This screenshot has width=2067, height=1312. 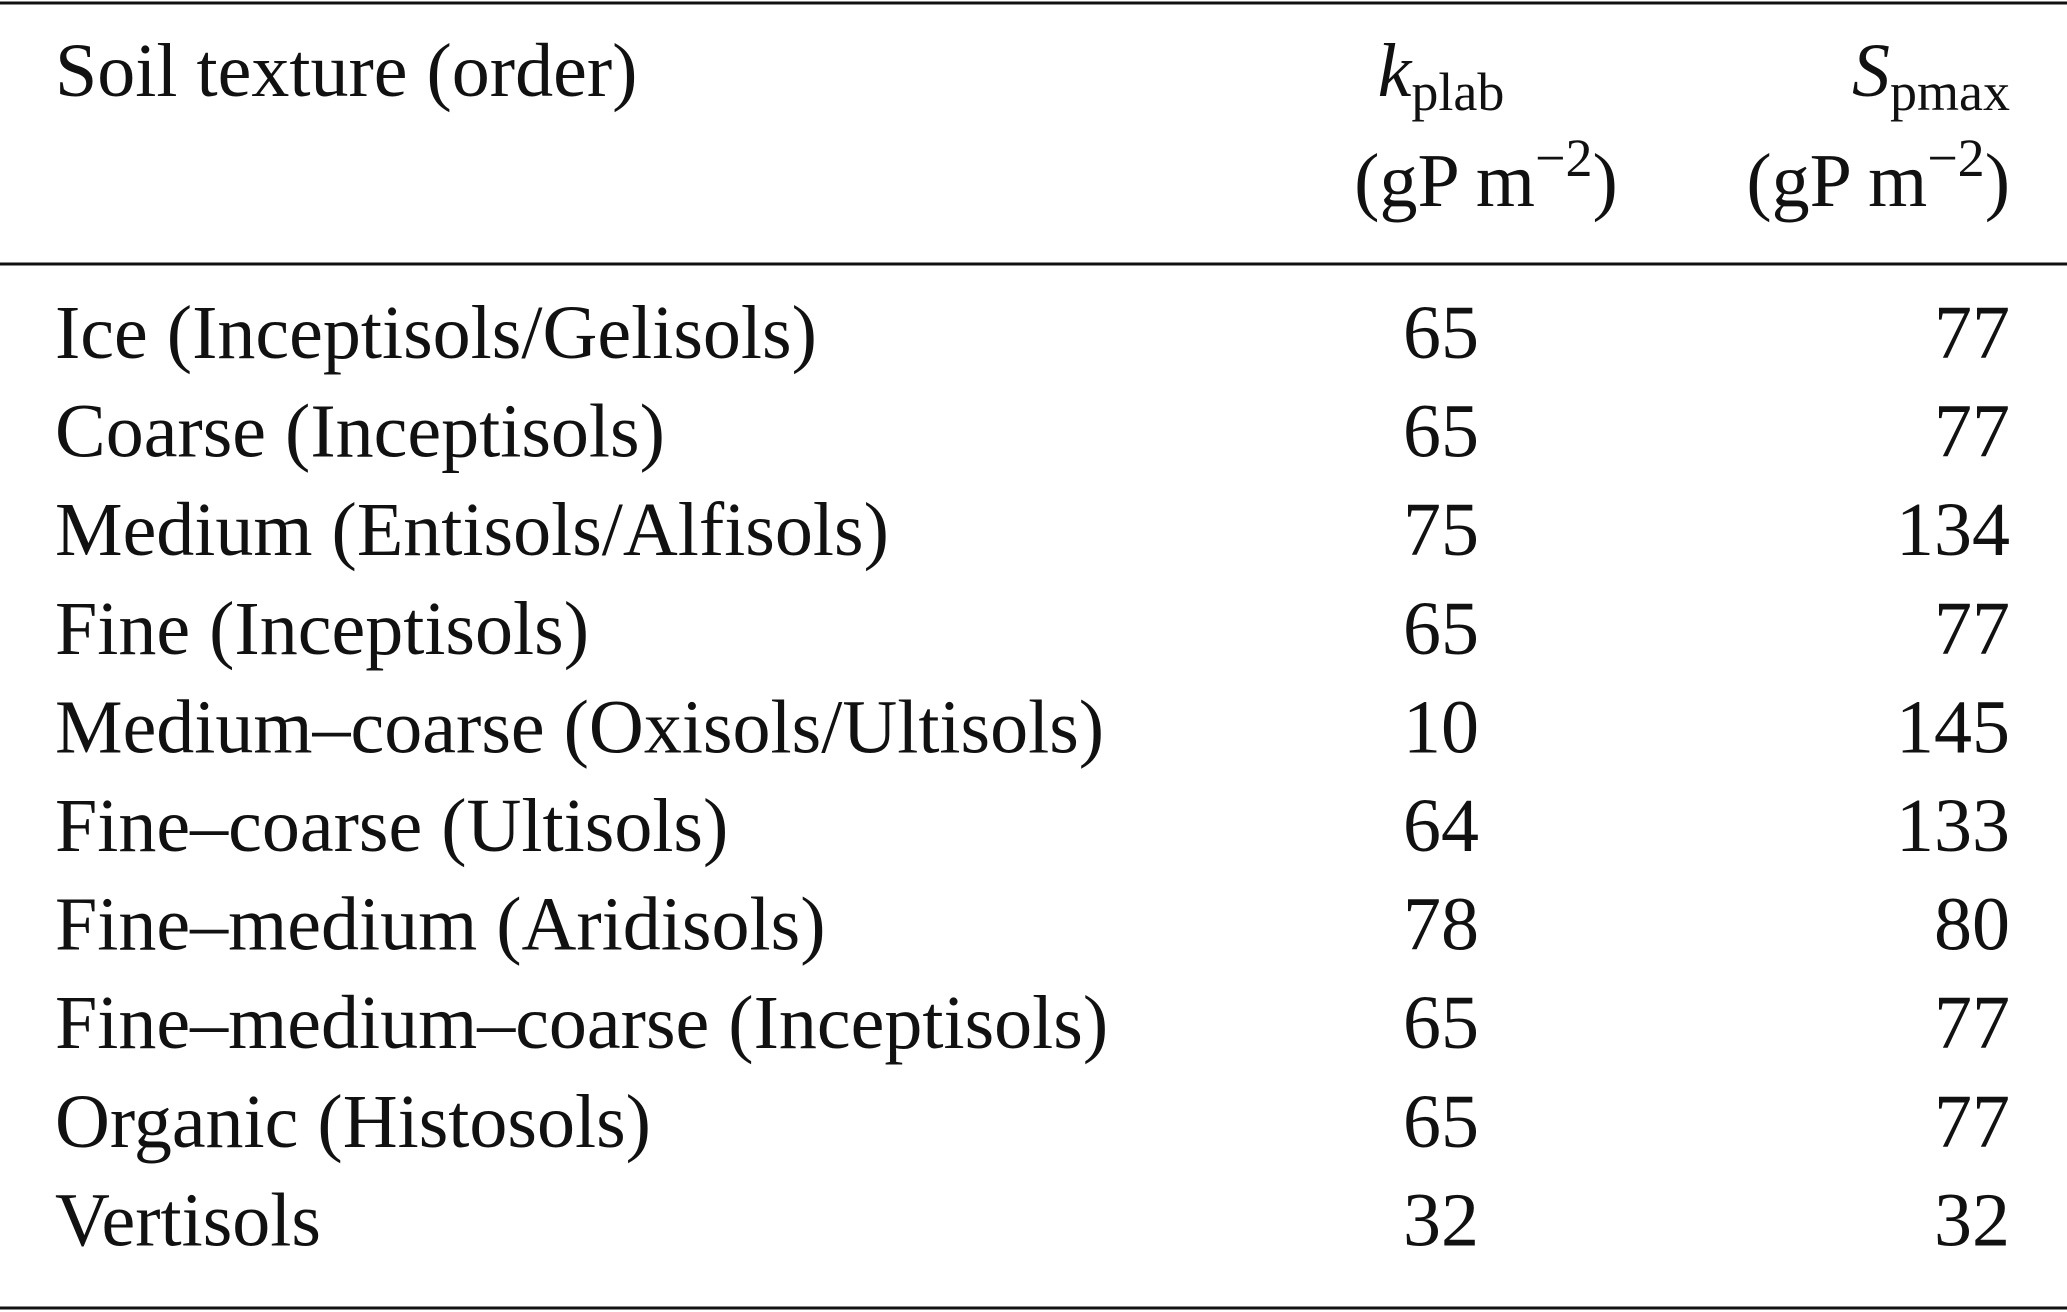 What do you see at coordinates (360, 432) in the screenshot?
I see `row-label: Coarse (Inceptisols)` at bounding box center [360, 432].